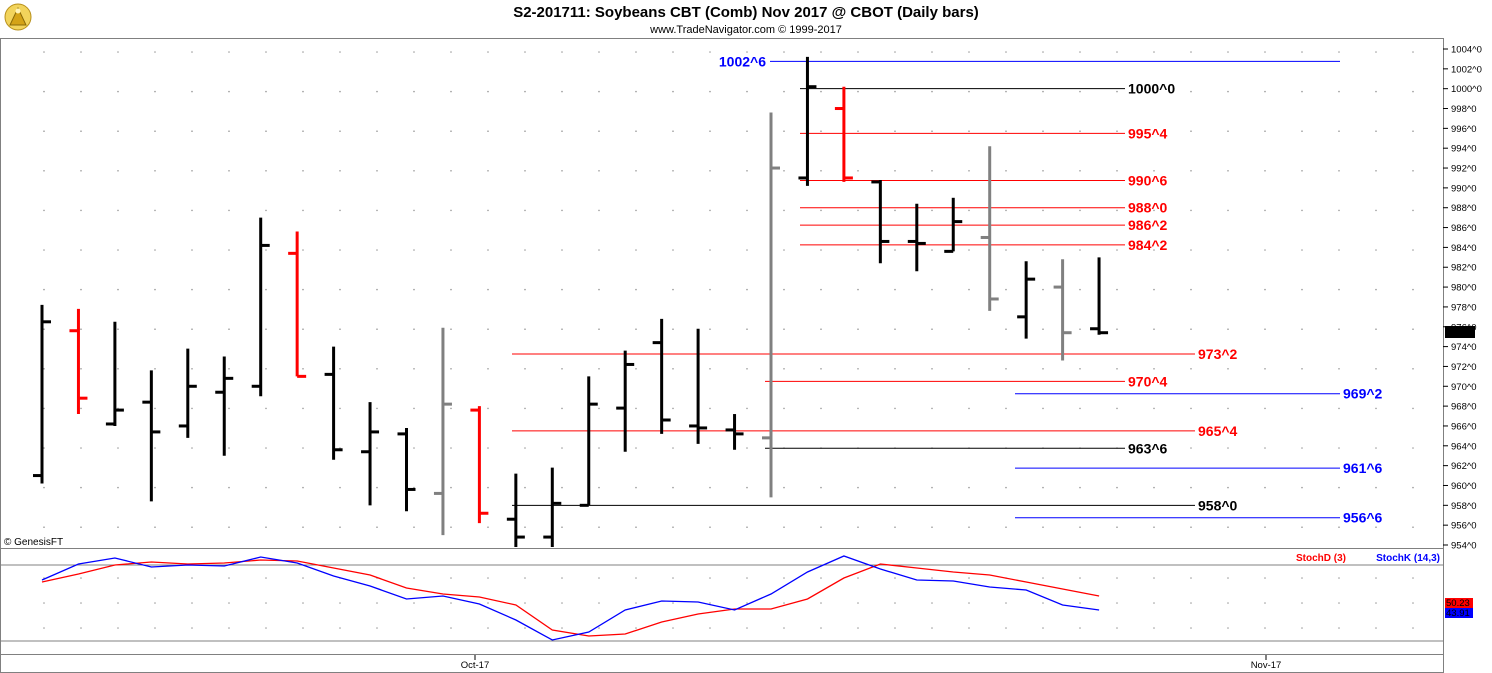  Describe the element at coordinates (1148, 208) in the screenshot. I see `level-label: 988^0` at that location.